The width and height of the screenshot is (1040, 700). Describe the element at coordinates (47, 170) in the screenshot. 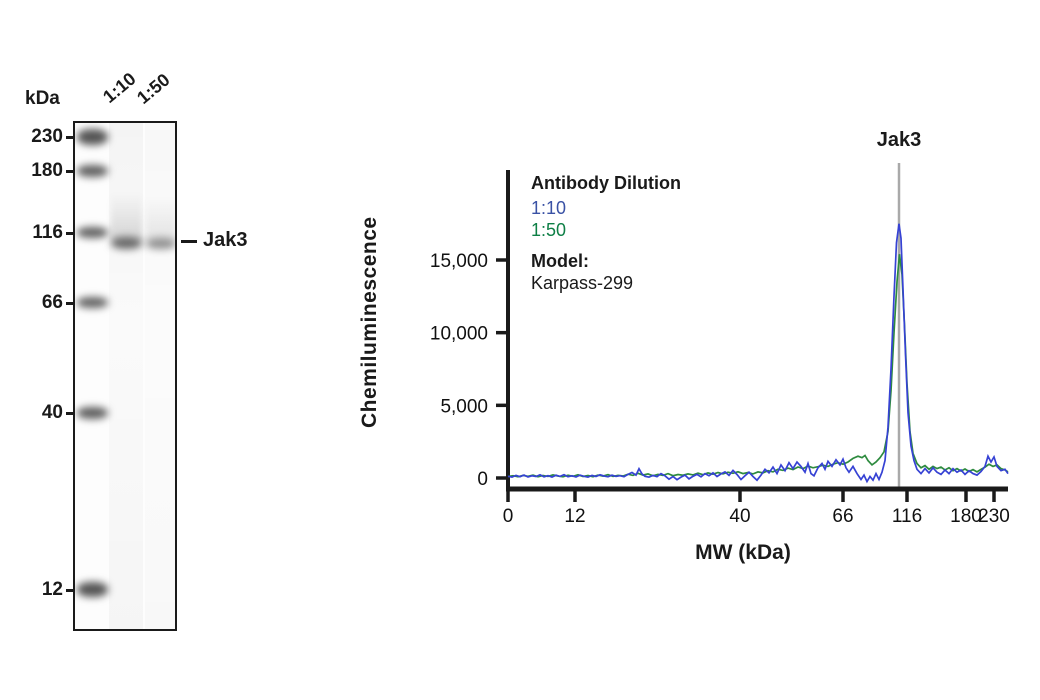

I see `marker-label-180: 180` at that location.